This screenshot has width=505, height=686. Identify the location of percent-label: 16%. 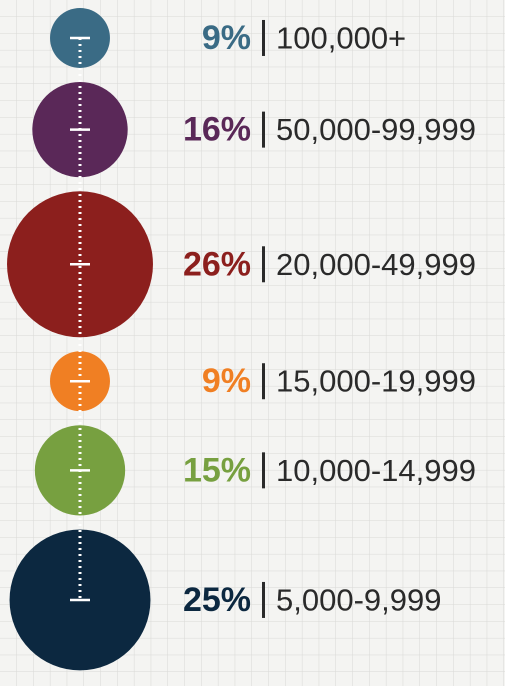
(217, 130).